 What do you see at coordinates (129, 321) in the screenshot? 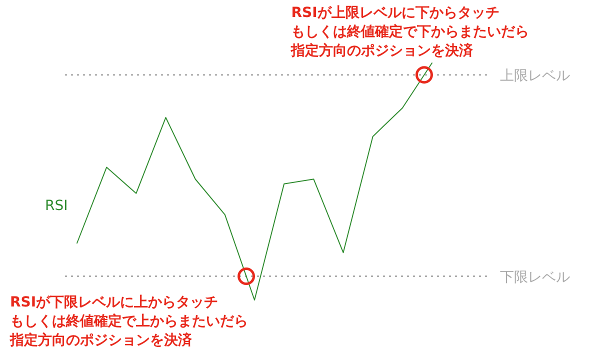
I see `text: もしくは終値確定で上からまたいだら` at bounding box center [129, 321].